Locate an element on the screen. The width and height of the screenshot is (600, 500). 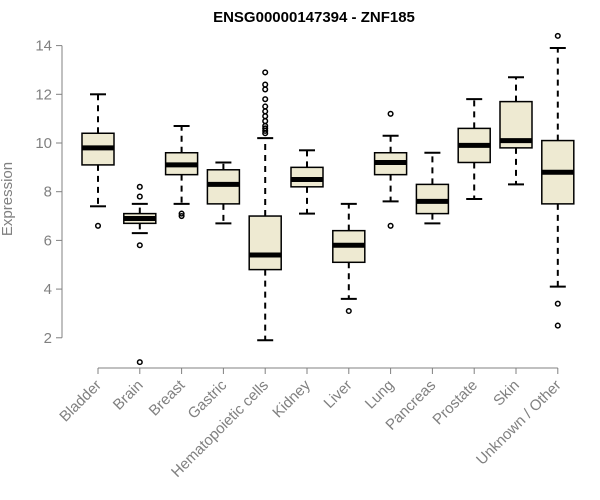
y-axis-label: Expression is located at coordinates (8, 199).